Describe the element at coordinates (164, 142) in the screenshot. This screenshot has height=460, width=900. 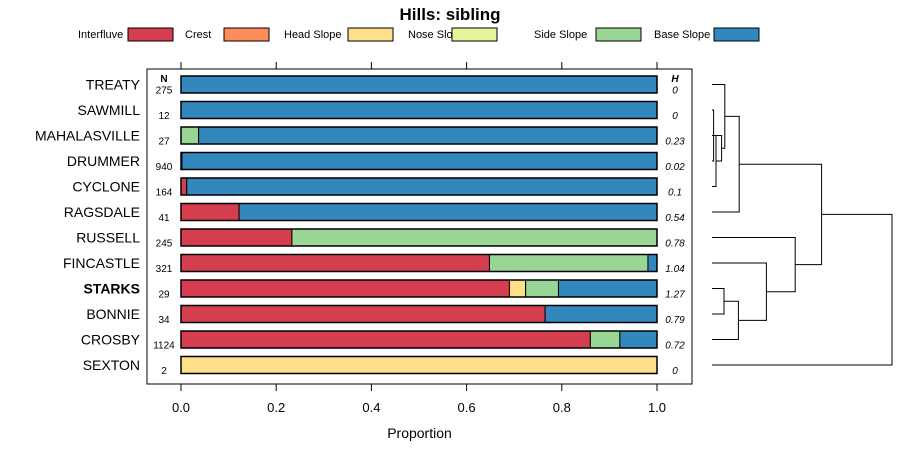
I see `n-value: 27` at that location.